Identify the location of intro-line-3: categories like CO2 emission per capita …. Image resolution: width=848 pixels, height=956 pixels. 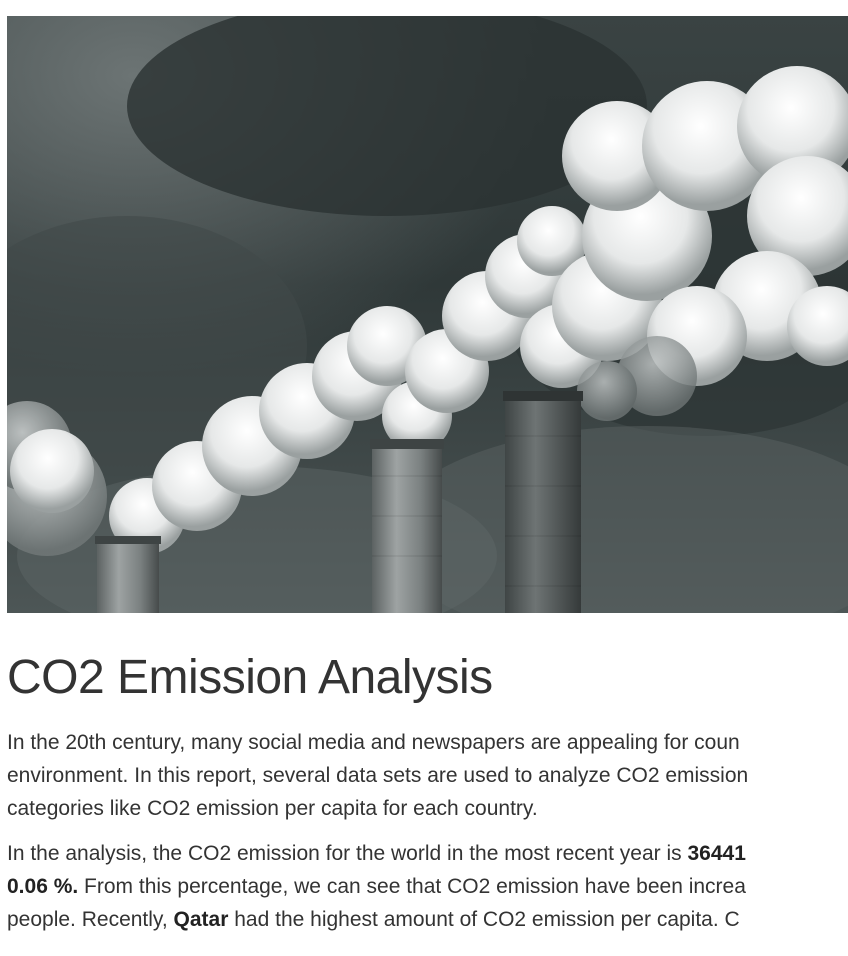
(272, 808).